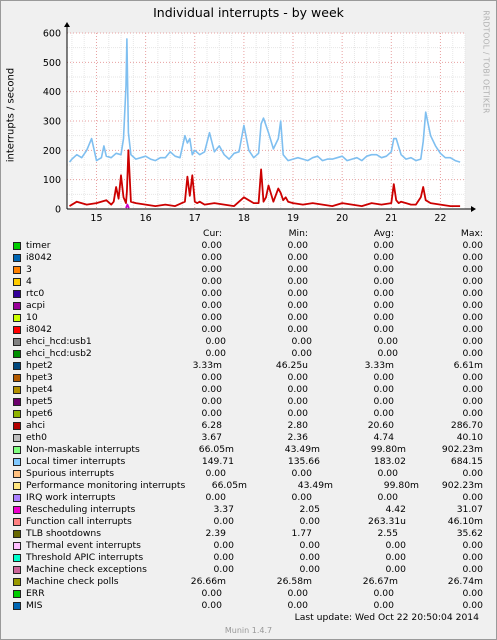  What do you see at coordinates (466, 425) in the screenshot?
I see `legend-value-max: 286.70` at bounding box center [466, 425].